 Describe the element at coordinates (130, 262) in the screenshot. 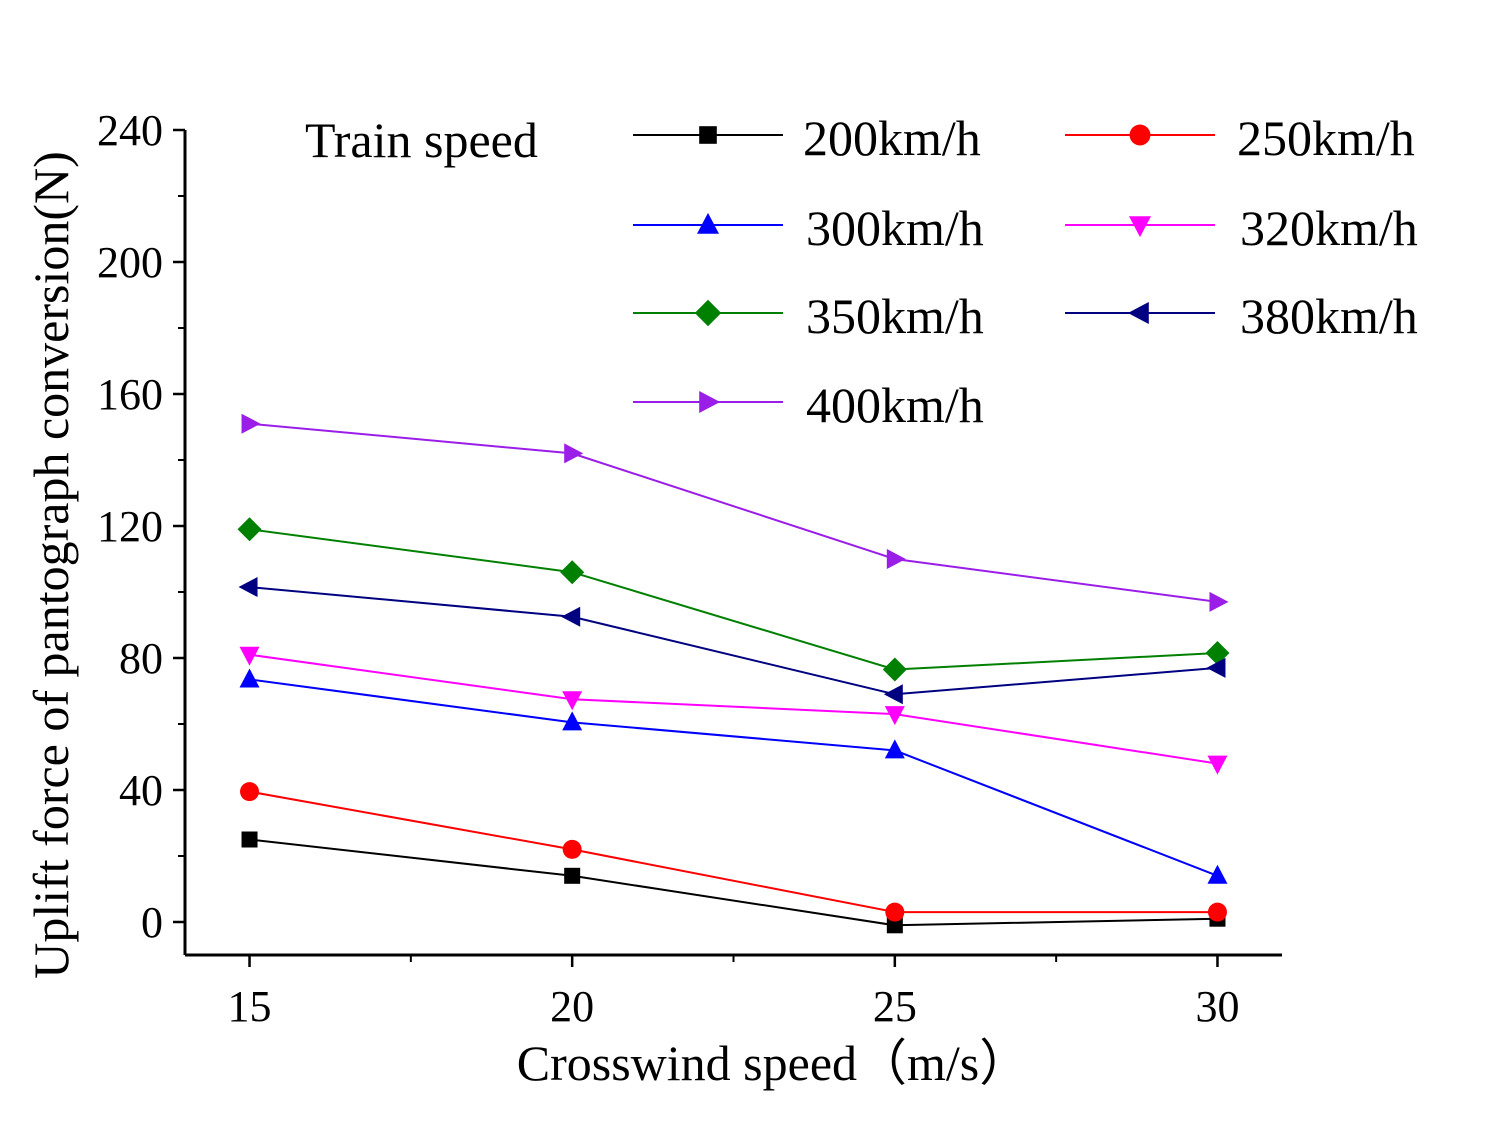

I see `y-tick-label: 200` at that location.